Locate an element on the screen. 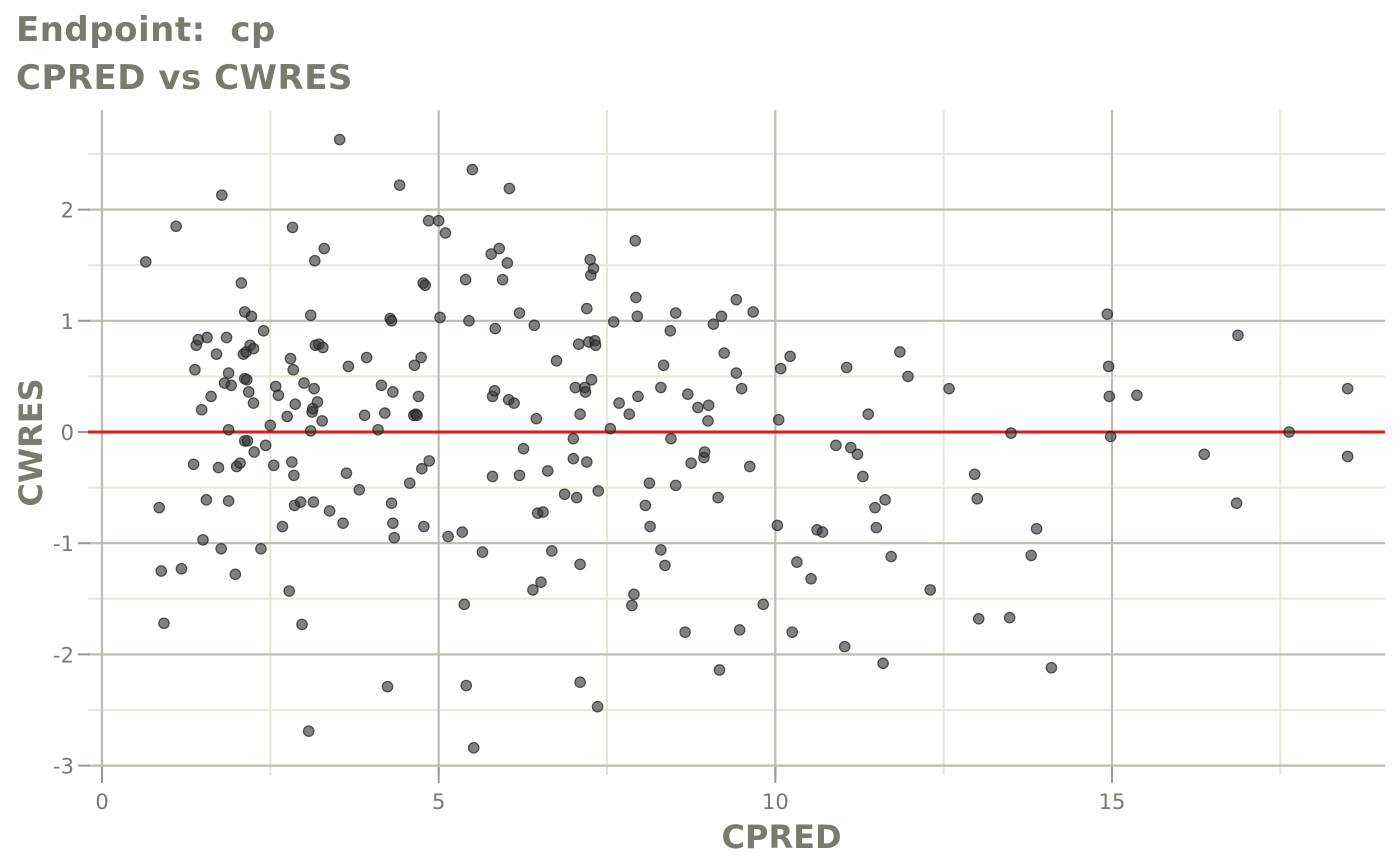 The width and height of the screenshot is (1400, 865). y-axis-label: CWRES is located at coordinates (31, 442).